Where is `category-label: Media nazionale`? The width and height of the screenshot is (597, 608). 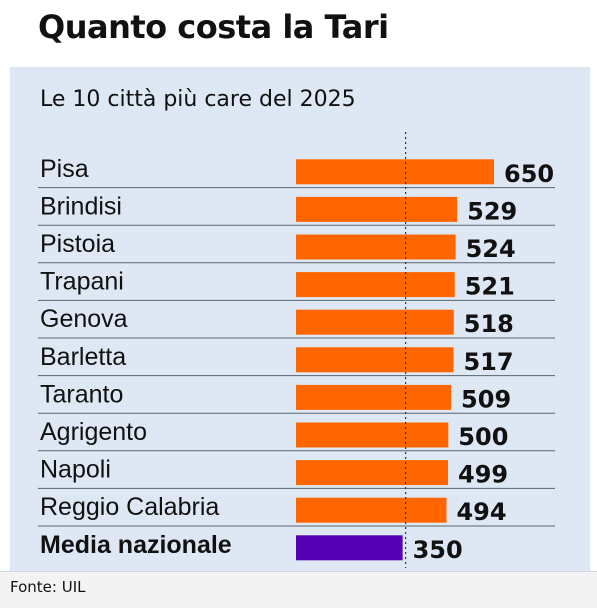 category-label: Media nazionale is located at coordinates (136, 545).